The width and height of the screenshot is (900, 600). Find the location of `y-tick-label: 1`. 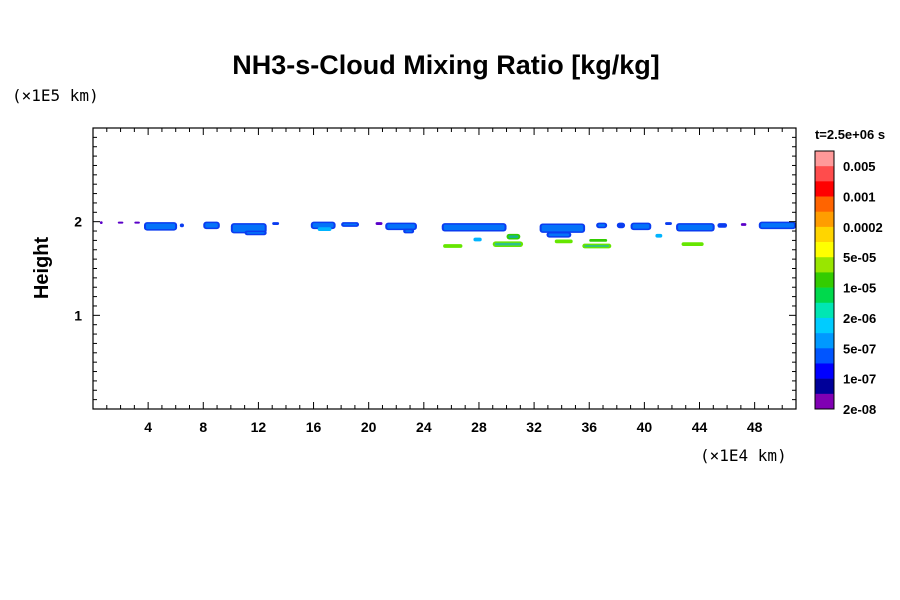

y-tick-label: 1 is located at coordinates (78, 315).